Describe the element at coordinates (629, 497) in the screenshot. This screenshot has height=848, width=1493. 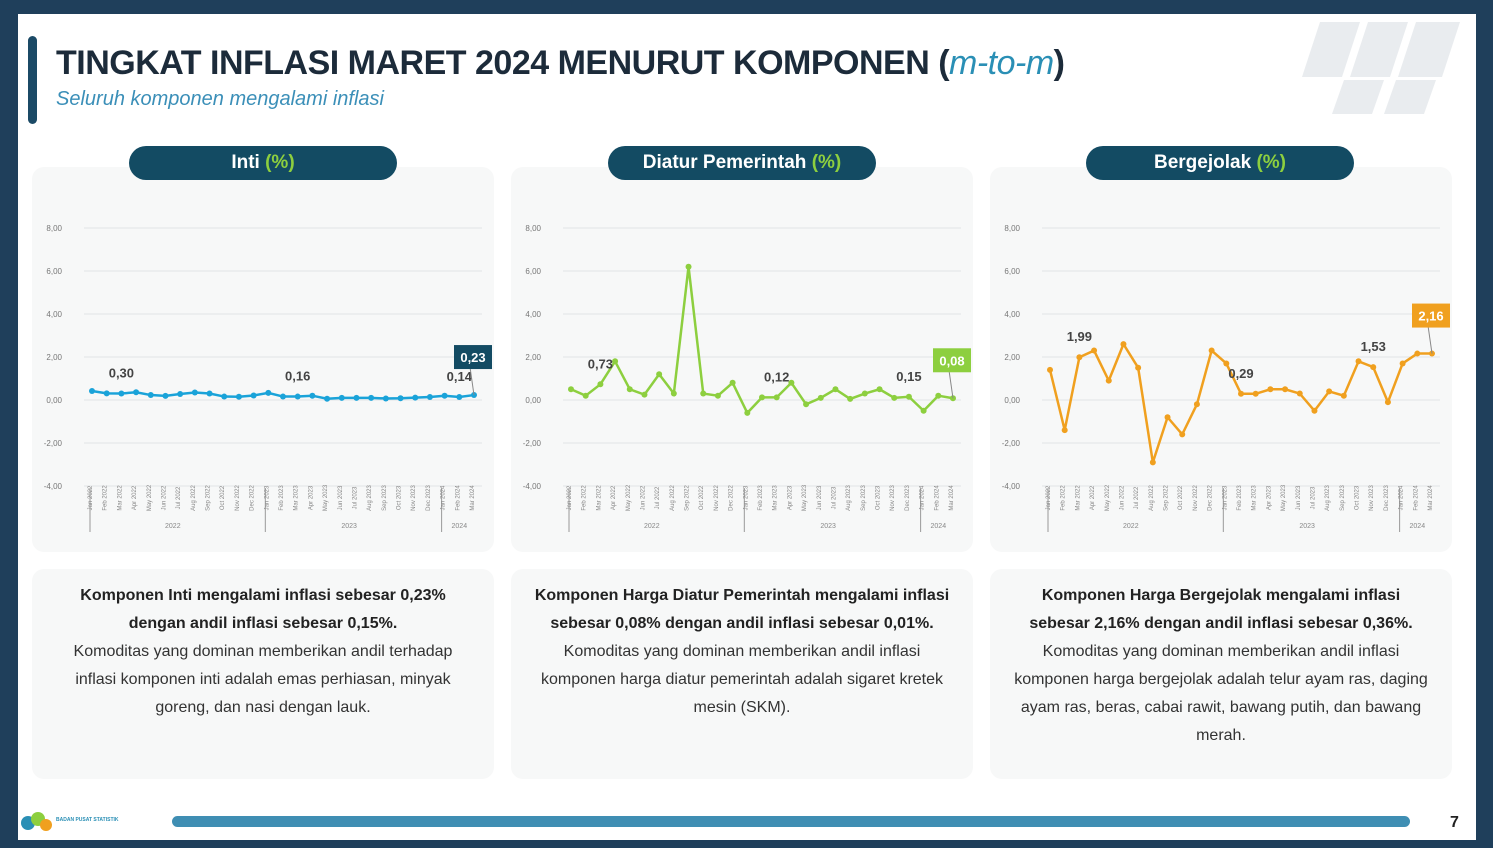
I see `x-tick-label: May 2022` at that location.